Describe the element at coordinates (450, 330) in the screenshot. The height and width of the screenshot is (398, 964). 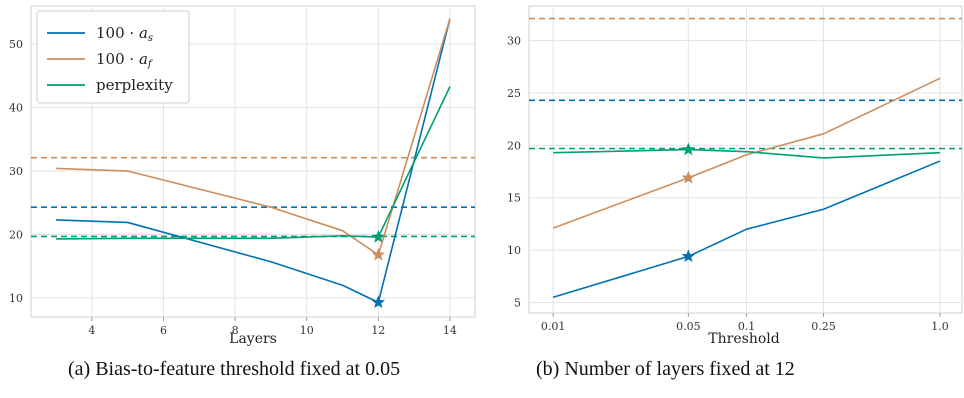
I see `x-tick-label: 14` at that location.